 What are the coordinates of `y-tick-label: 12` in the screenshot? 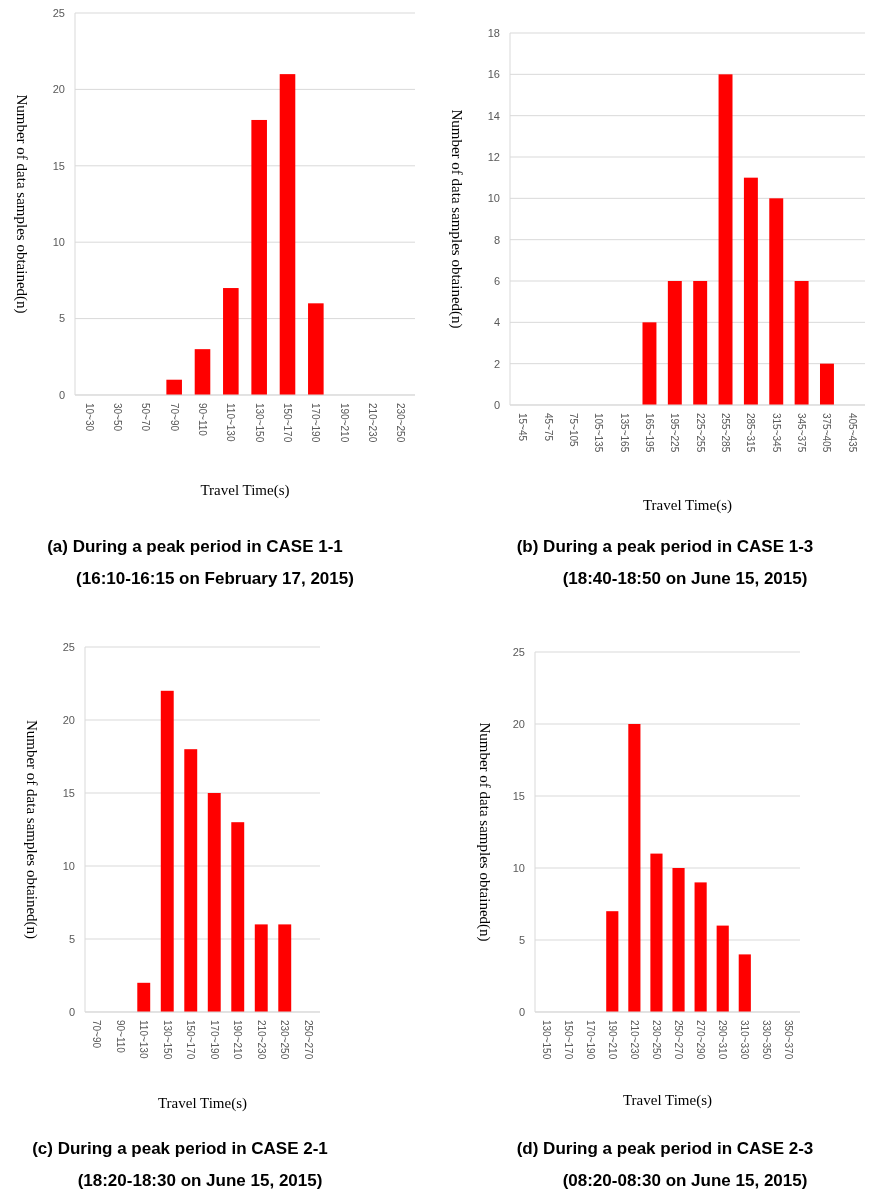 It's located at (493, 156).